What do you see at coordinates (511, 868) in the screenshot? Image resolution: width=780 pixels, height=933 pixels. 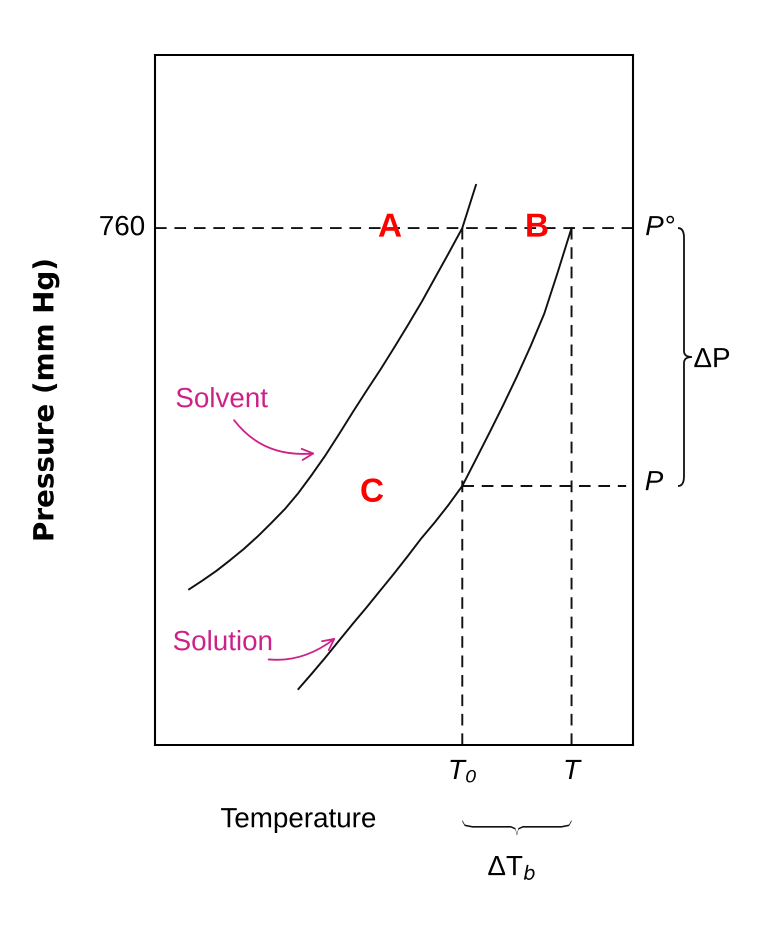 I see `text: ΔT$_{b}$` at bounding box center [511, 868].